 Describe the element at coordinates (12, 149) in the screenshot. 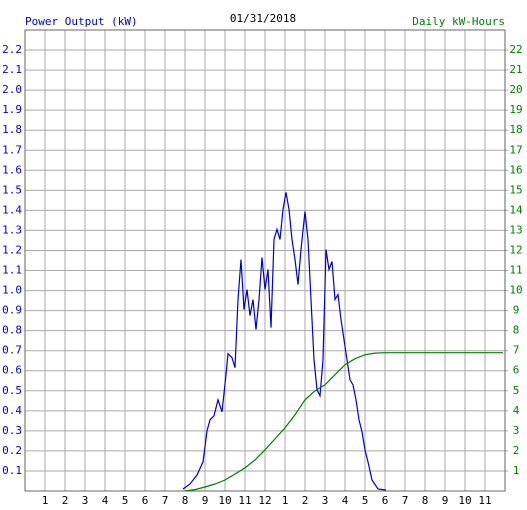

I see `y-tick-label: 1.7` at that location.